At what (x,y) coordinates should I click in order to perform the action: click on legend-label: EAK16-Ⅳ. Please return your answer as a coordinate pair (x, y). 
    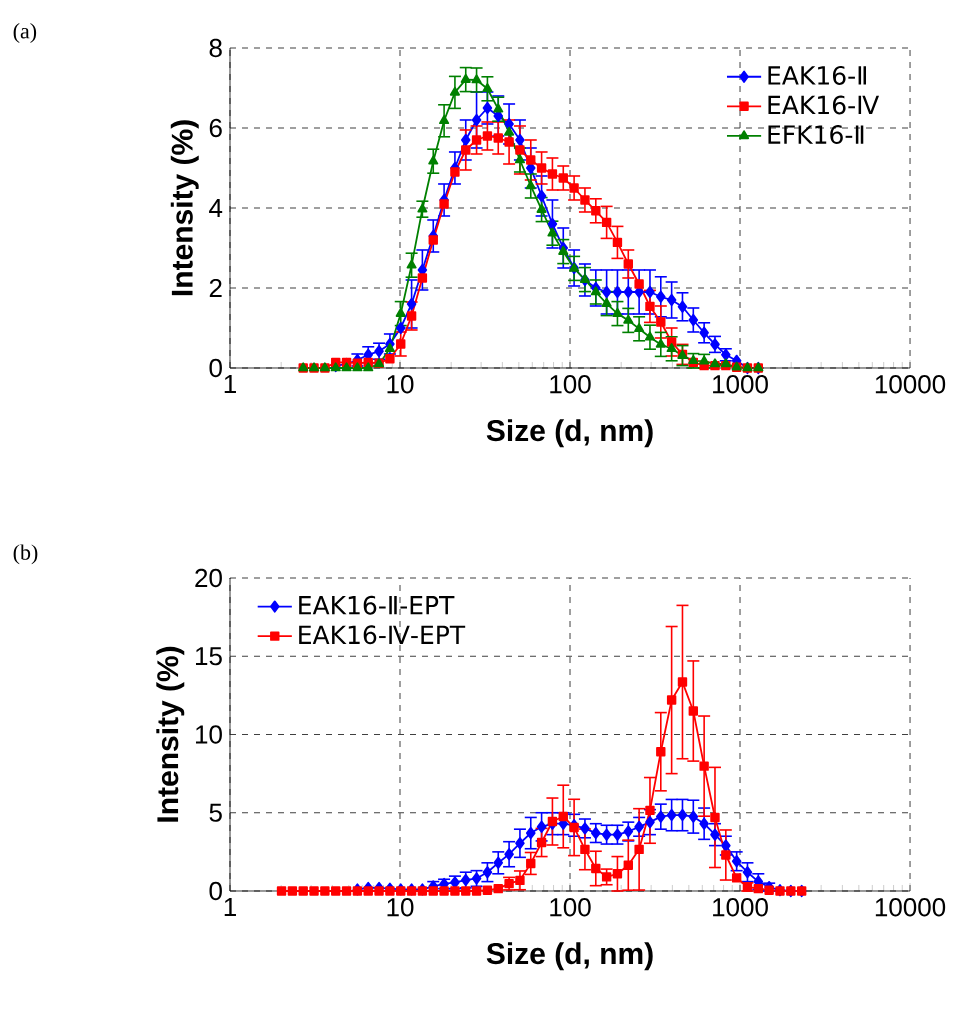
    Looking at the image, I should click on (824, 105).